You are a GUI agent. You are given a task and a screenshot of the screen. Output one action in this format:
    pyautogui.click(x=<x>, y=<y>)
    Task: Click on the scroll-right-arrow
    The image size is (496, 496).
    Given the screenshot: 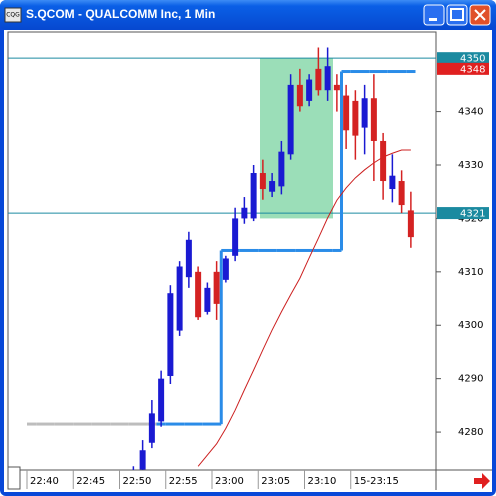 What is the action you would take?
    pyautogui.click(x=482, y=481)
    